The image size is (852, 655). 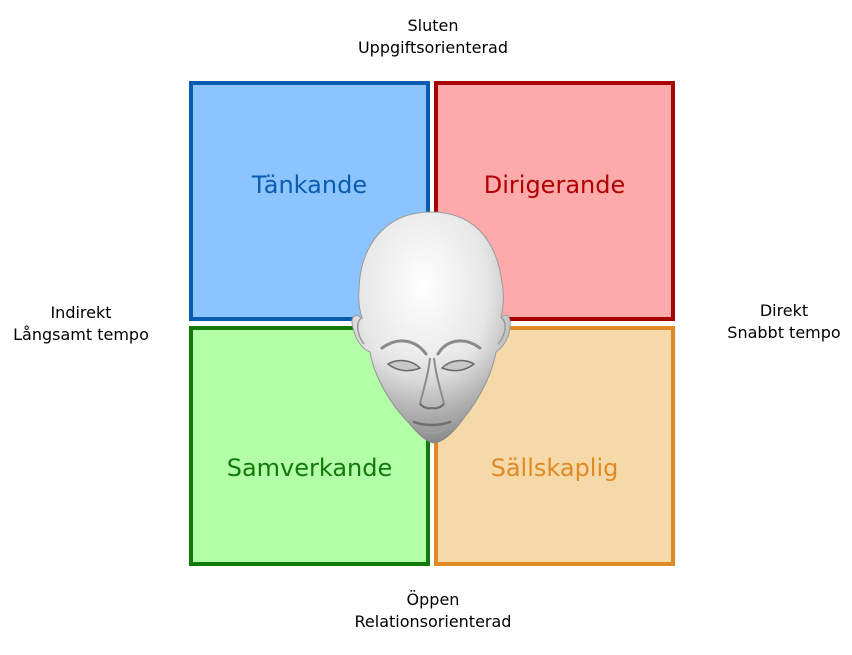 I want to click on axis-bottom-line2: Relationsorienterad, so click(x=433, y=621).